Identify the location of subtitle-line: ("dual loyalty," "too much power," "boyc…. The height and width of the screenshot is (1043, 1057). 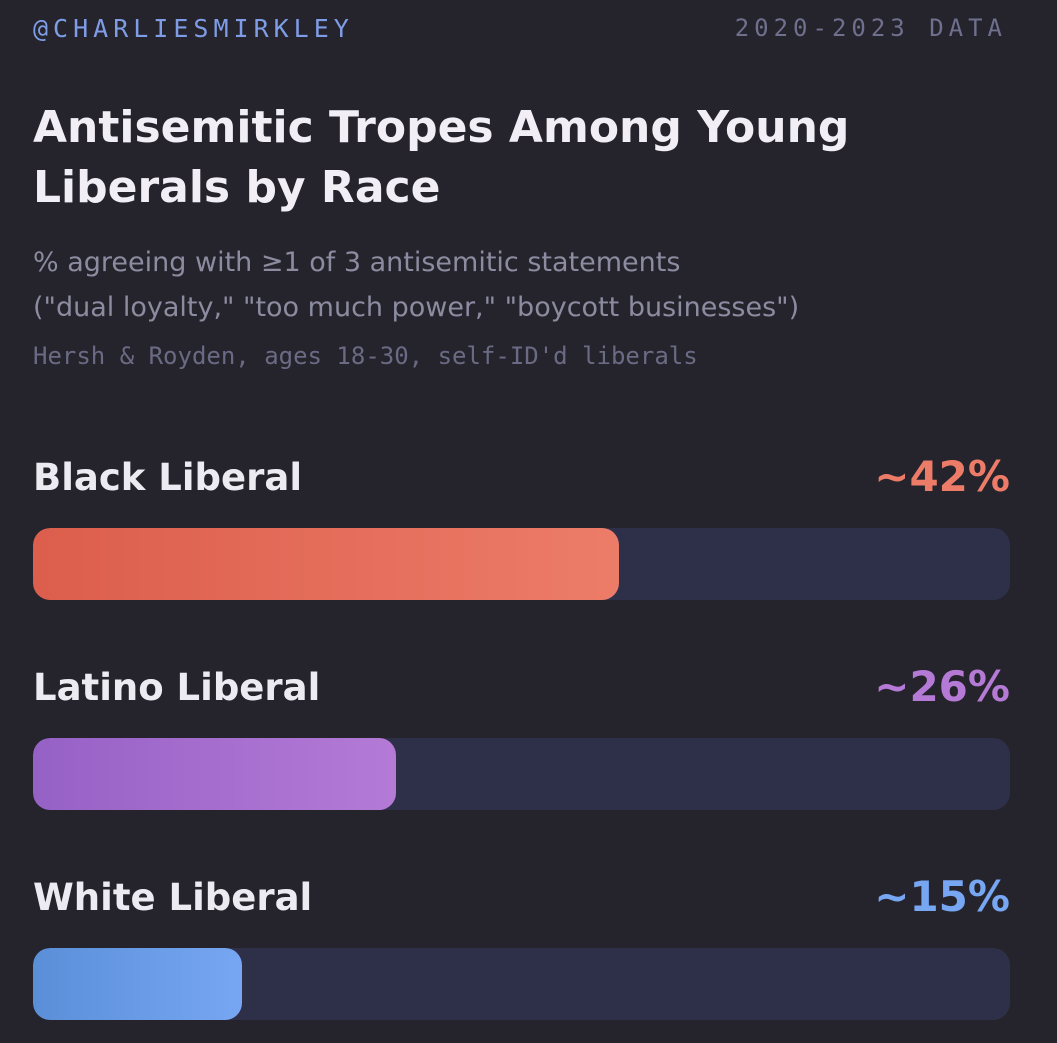
(416, 307).